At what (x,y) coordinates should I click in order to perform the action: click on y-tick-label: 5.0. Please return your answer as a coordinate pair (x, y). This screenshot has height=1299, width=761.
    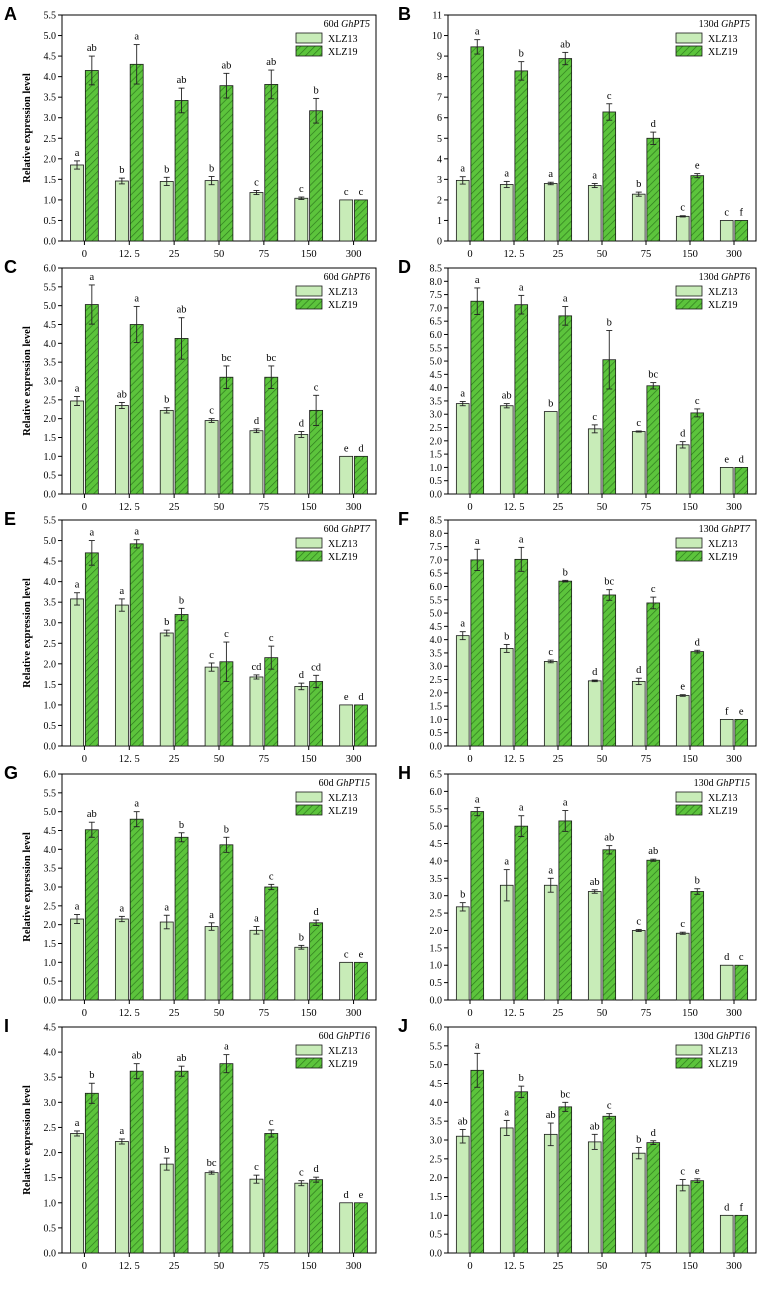
    Looking at the image, I should click on (436, 1065).